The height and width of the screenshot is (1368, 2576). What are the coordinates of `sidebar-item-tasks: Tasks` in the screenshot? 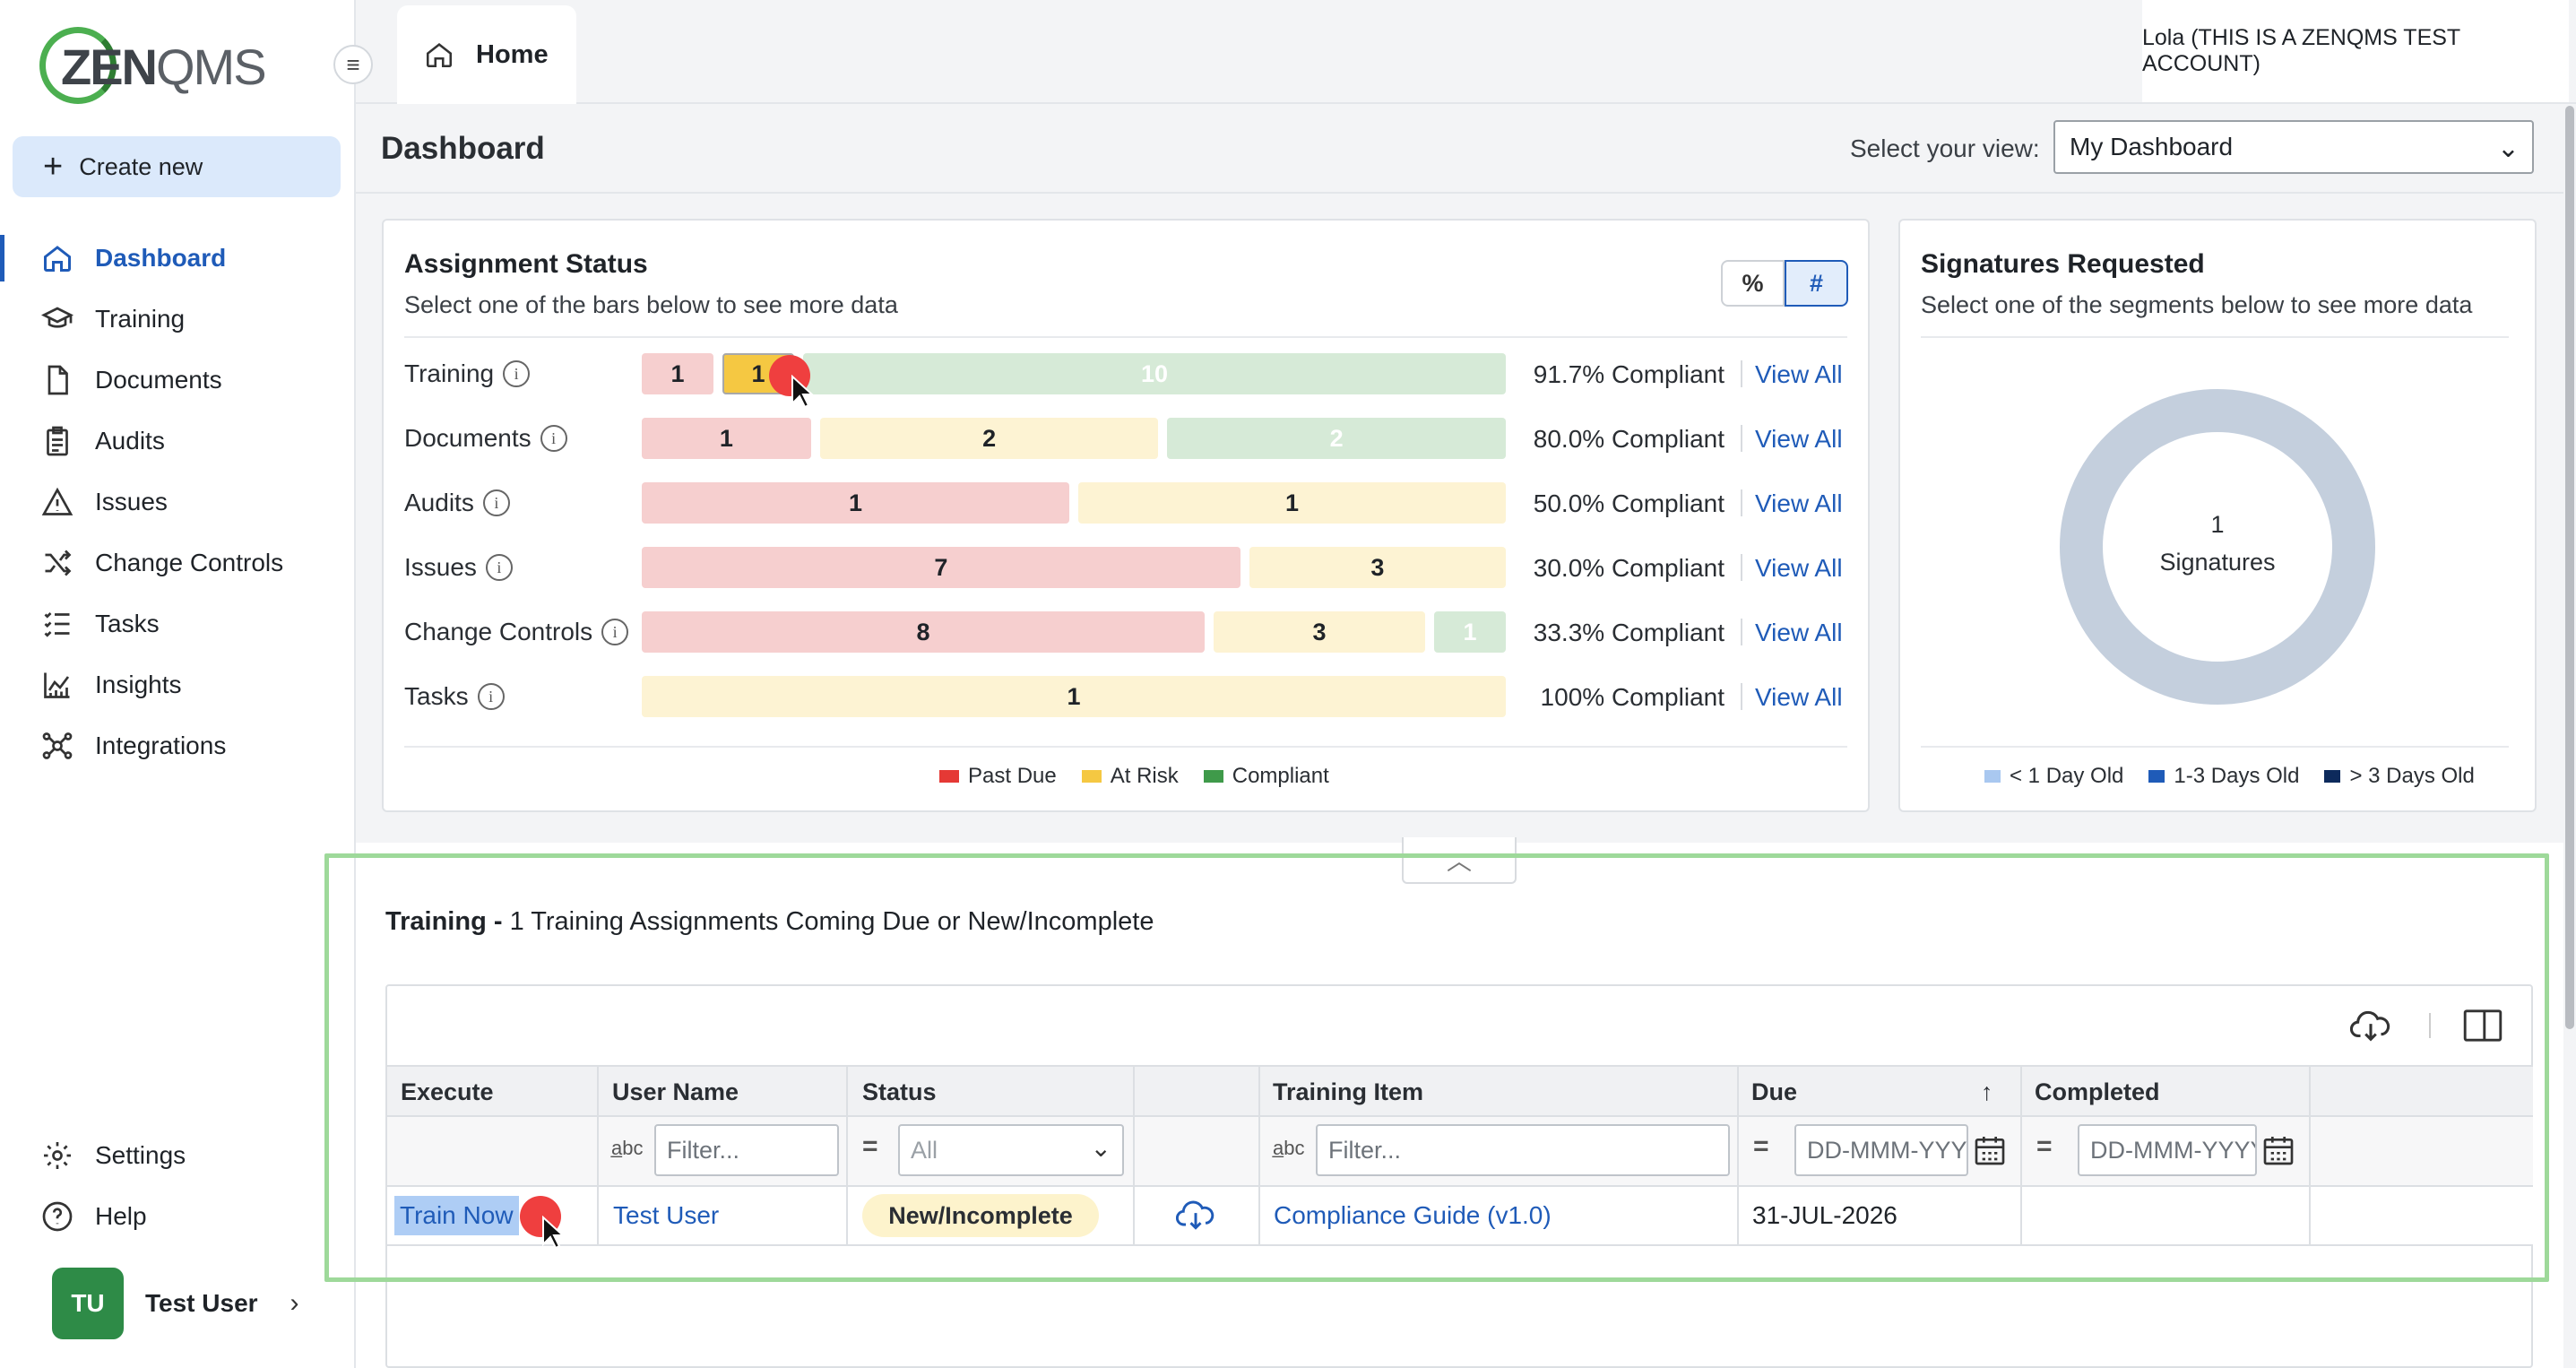 It's located at (177, 623).